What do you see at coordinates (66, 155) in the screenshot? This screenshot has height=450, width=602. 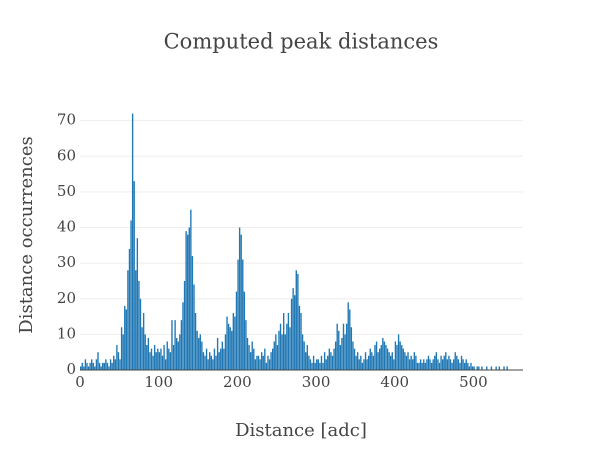 I see `y-tick-label: 60` at bounding box center [66, 155].